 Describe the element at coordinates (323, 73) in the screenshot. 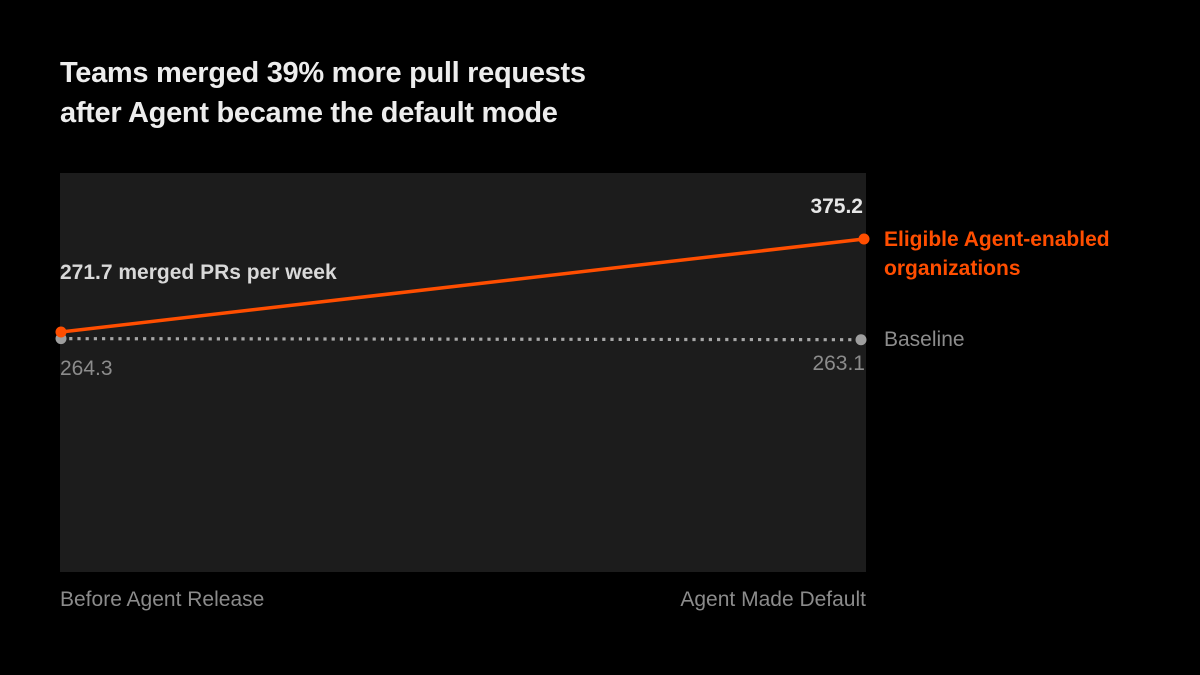

I see `chart-title-line-1: Teams merged 39% more pull requests` at that location.